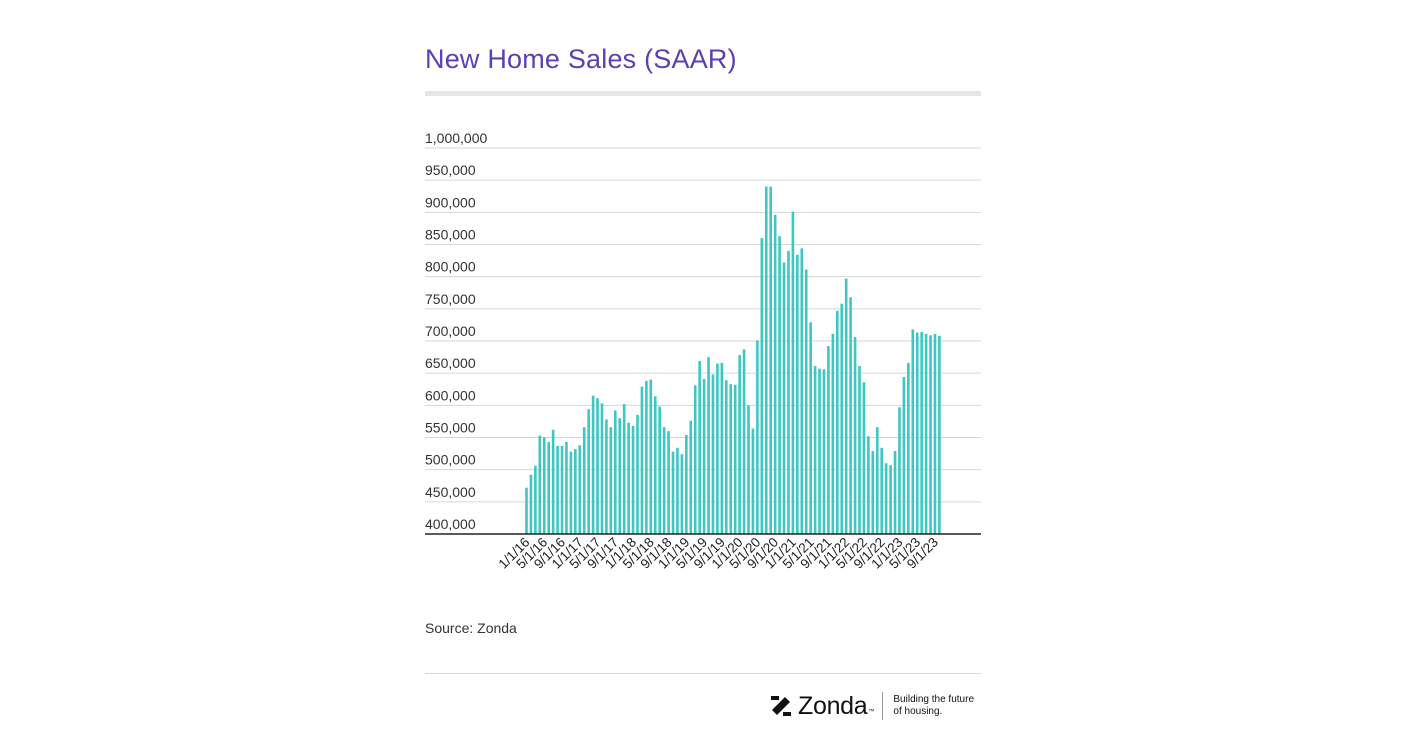 Image resolution: width=1406 pixels, height=736 pixels. Describe the element at coordinates (781, 706) in the screenshot. I see `zonda-mark-icon` at that location.